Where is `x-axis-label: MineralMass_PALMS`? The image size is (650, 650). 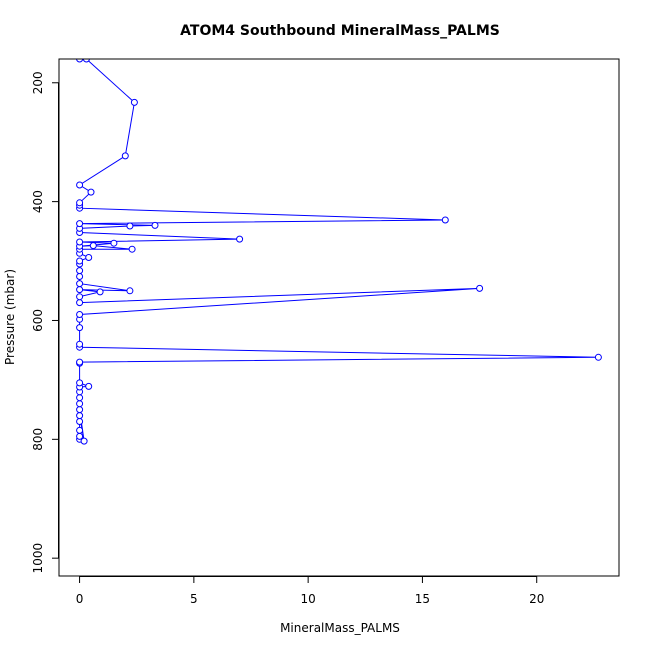
x-axis-label: MineralMass_PALMS is located at coordinates (340, 628).